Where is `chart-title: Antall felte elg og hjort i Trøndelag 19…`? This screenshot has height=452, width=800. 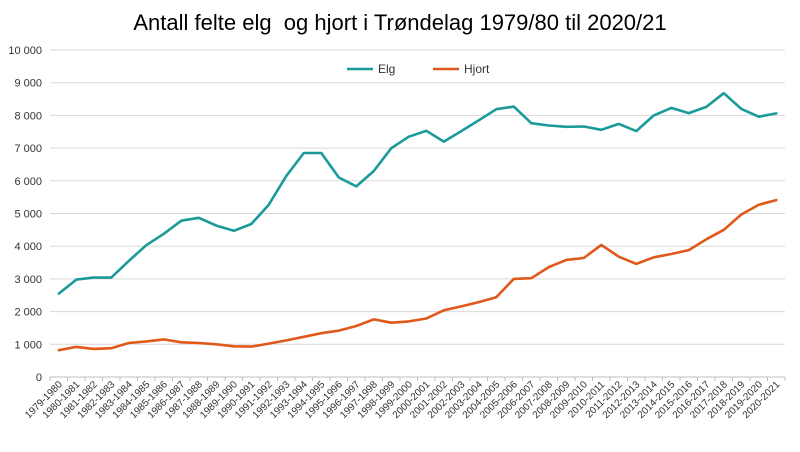 chart-title: Antall felte elg og hjort i Trøndelag 19… is located at coordinates (400, 22).